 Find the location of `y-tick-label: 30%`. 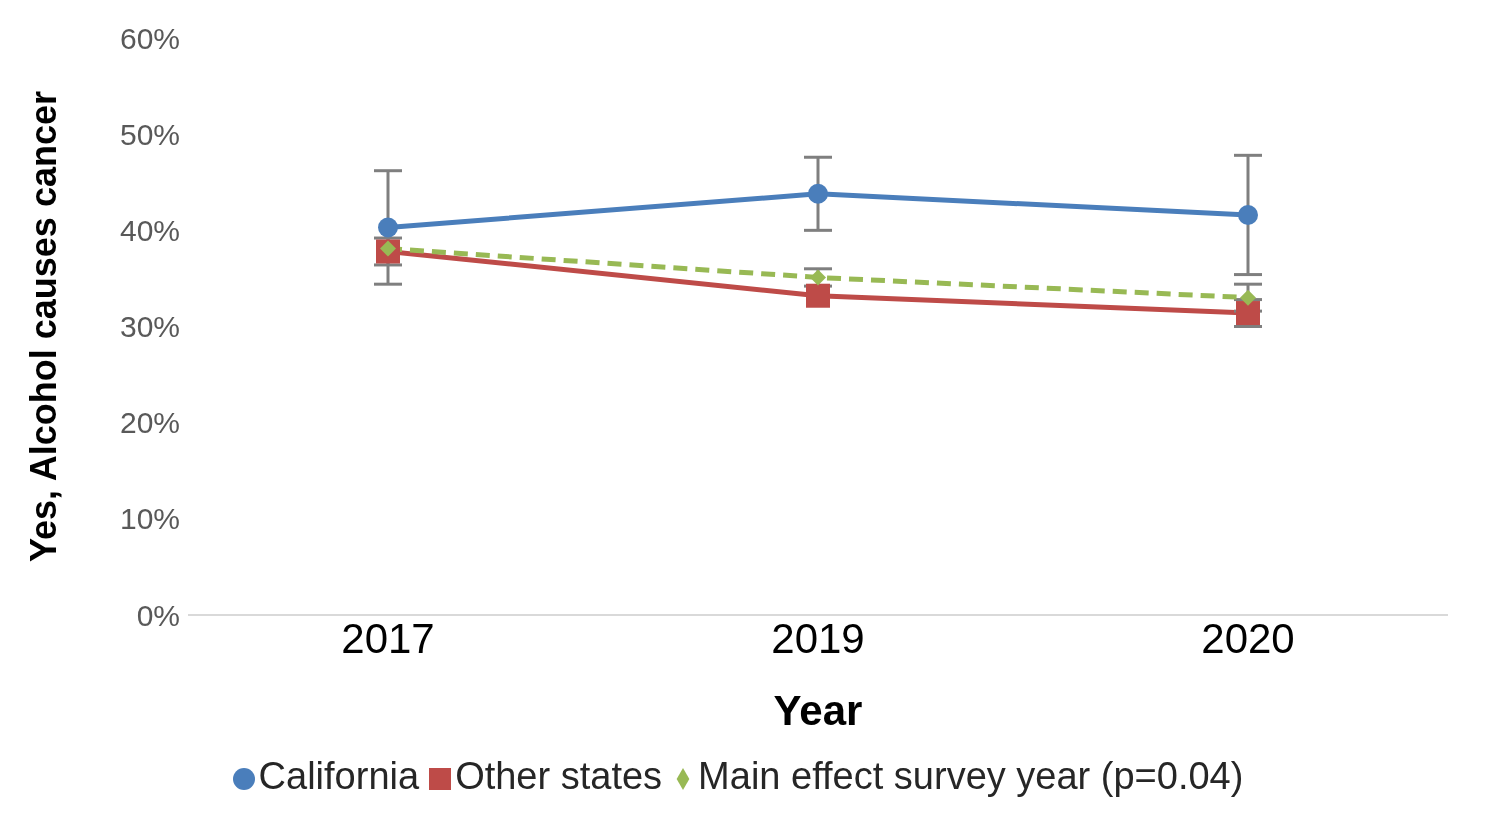

y-tick-label: 30% is located at coordinates (149, 327).